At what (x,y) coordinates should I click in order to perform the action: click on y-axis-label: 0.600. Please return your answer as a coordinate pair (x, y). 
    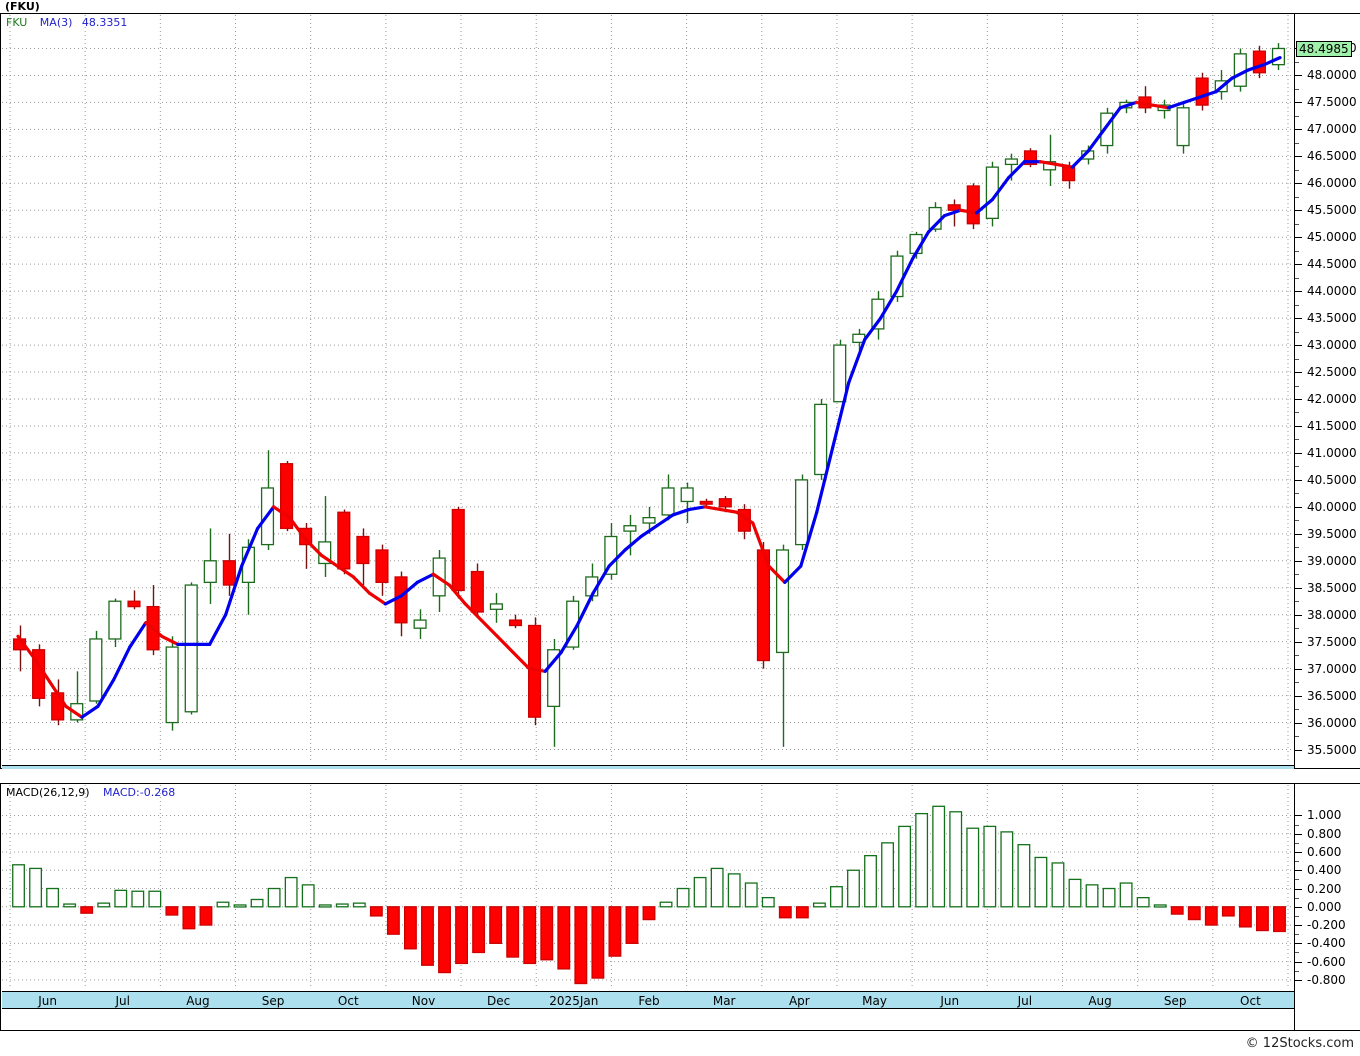
    Looking at the image, I should click on (1324, 851).